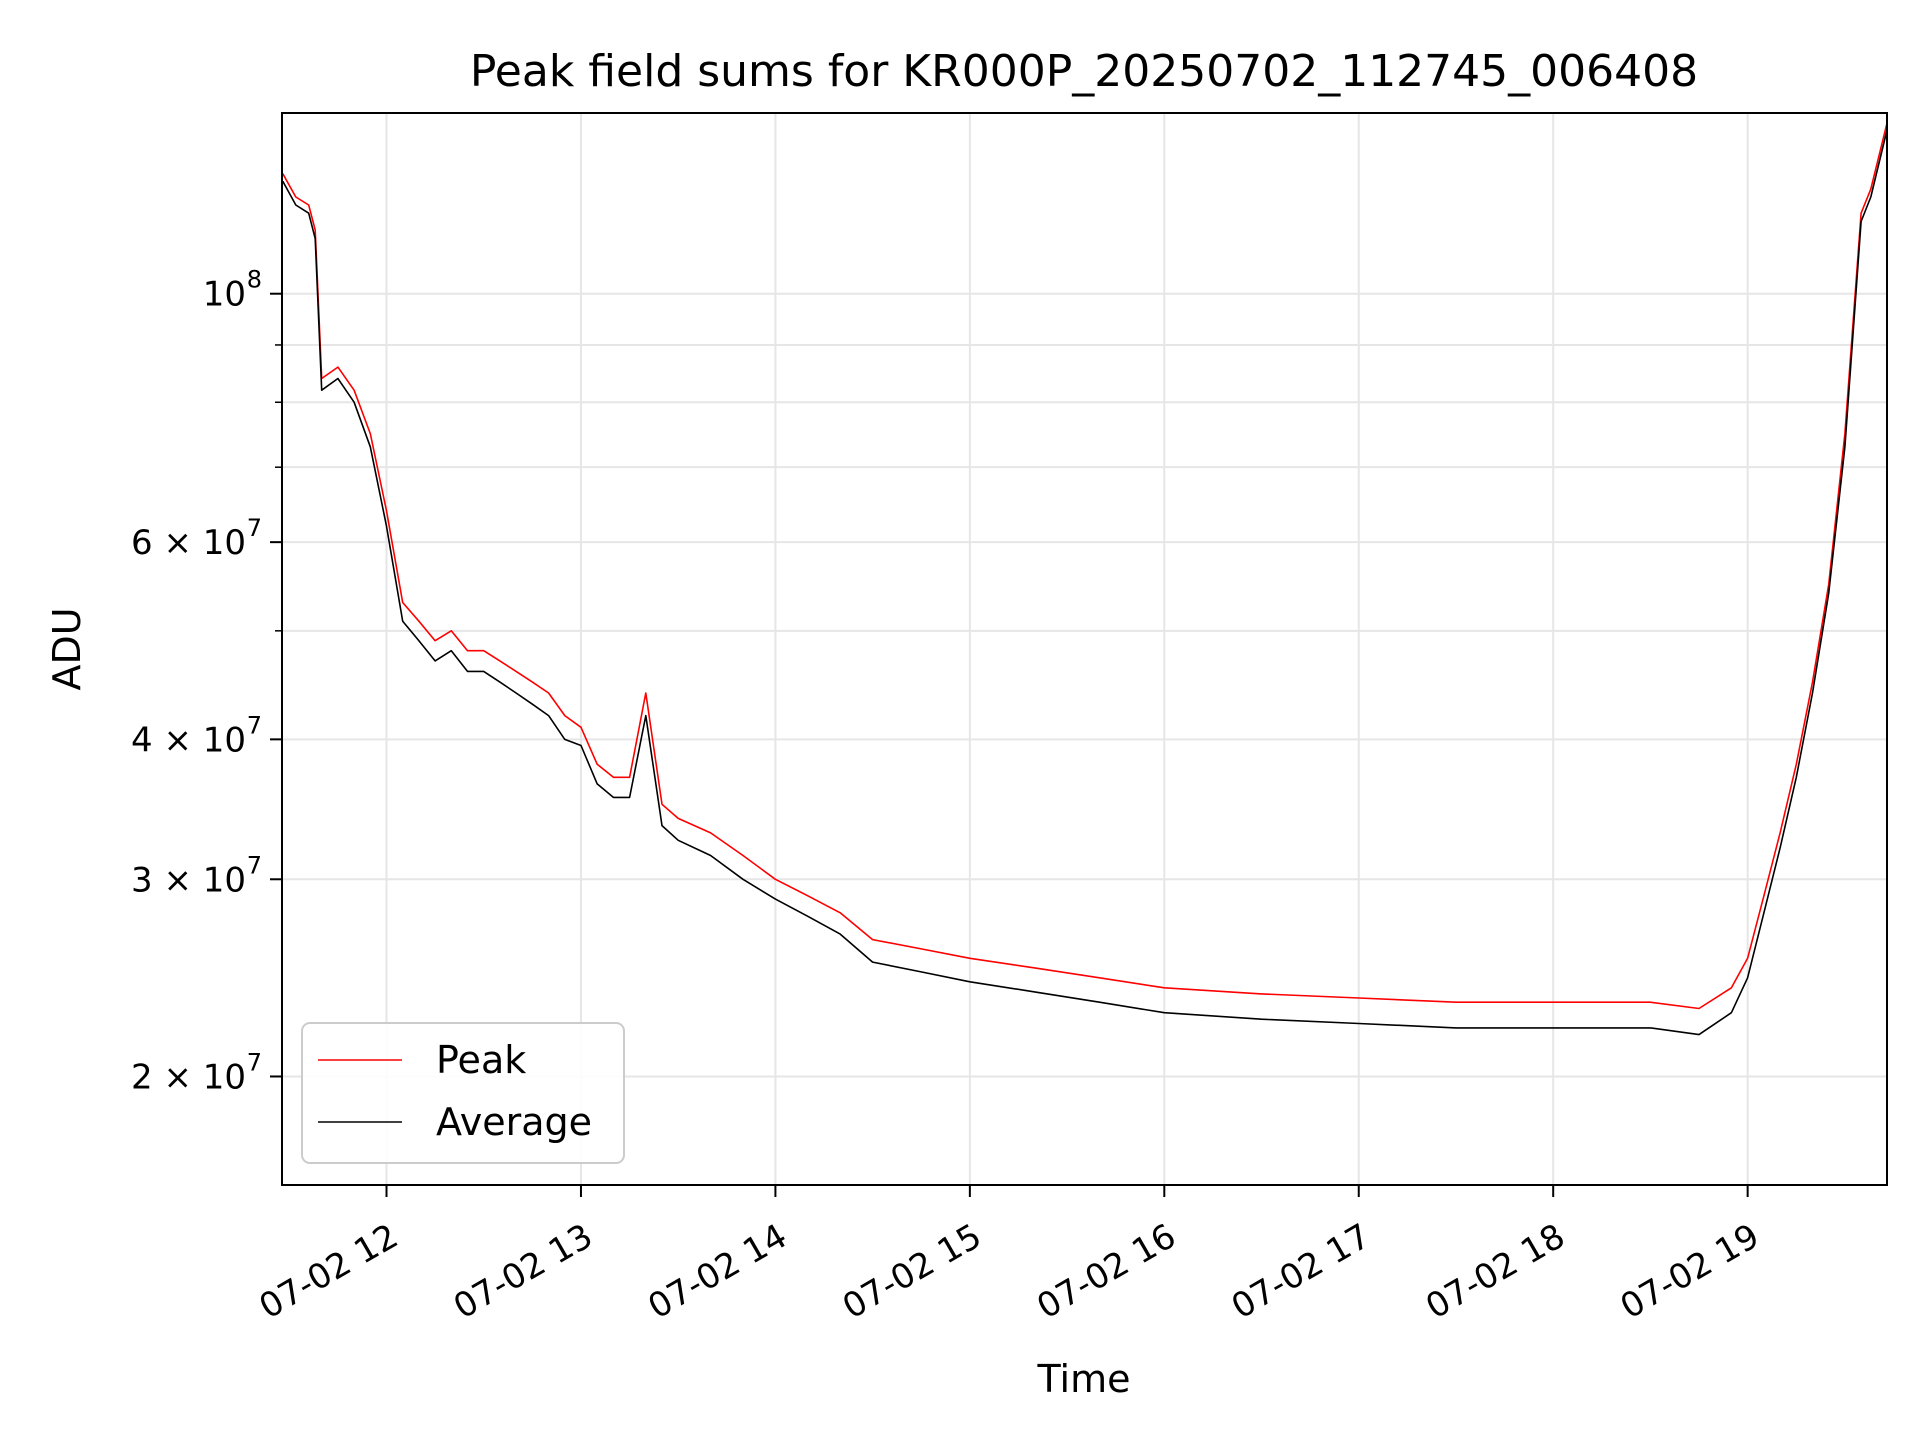 This screenshot has width=1920, height=1440. I want to click on x-axis-label: Time, so click(1084, 1379).